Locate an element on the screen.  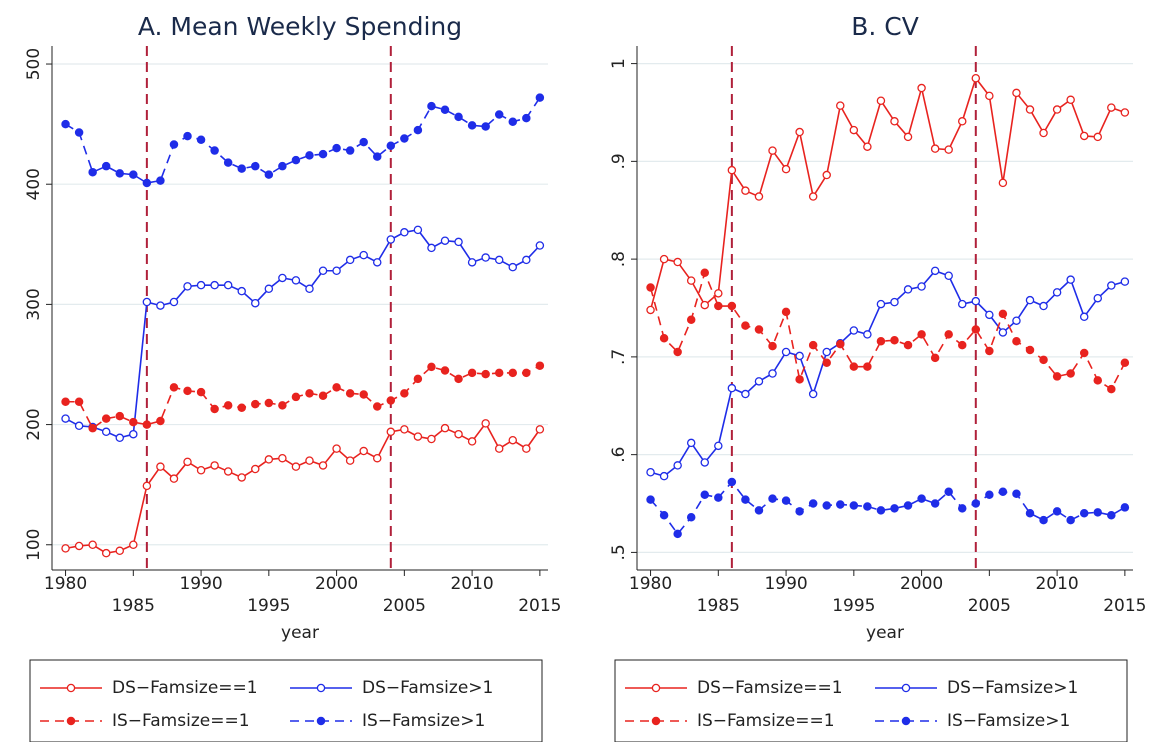
legend-label: DS−Famsize==1 is located at coordinates (770, 688).